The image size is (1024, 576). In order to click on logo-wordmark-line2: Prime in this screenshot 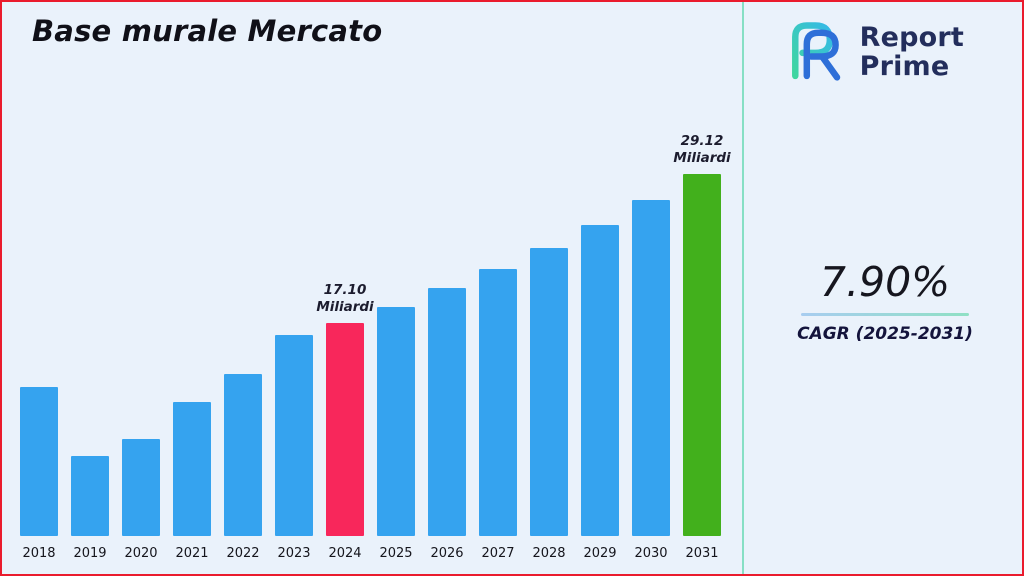, I will do `click(904, 66)`.